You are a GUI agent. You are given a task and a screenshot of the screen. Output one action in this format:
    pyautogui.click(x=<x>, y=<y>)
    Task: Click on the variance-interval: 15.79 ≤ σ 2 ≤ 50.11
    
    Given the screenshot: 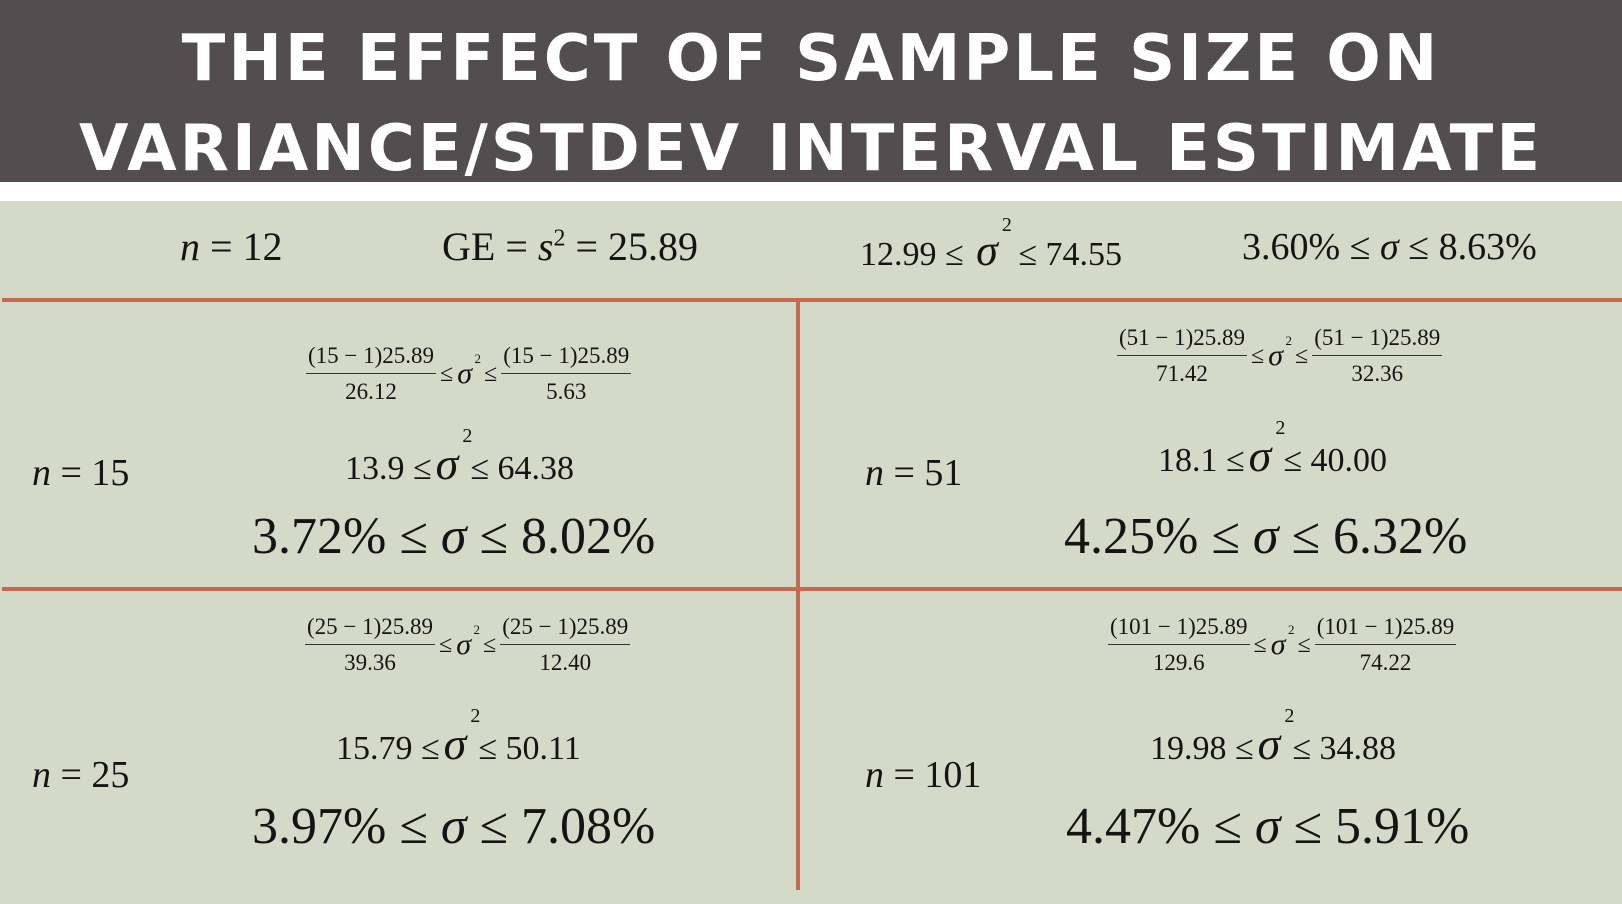 What is the action you would take?
    pyautogui.click(x=458, y=737)
    